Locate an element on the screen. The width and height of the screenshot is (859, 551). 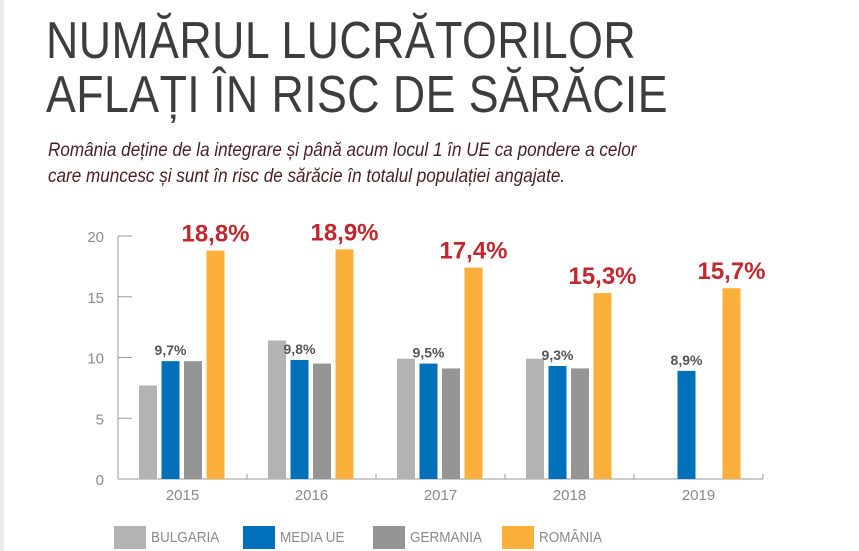
legend-label: ROMÂNIA is located at coordinates (571, 537).